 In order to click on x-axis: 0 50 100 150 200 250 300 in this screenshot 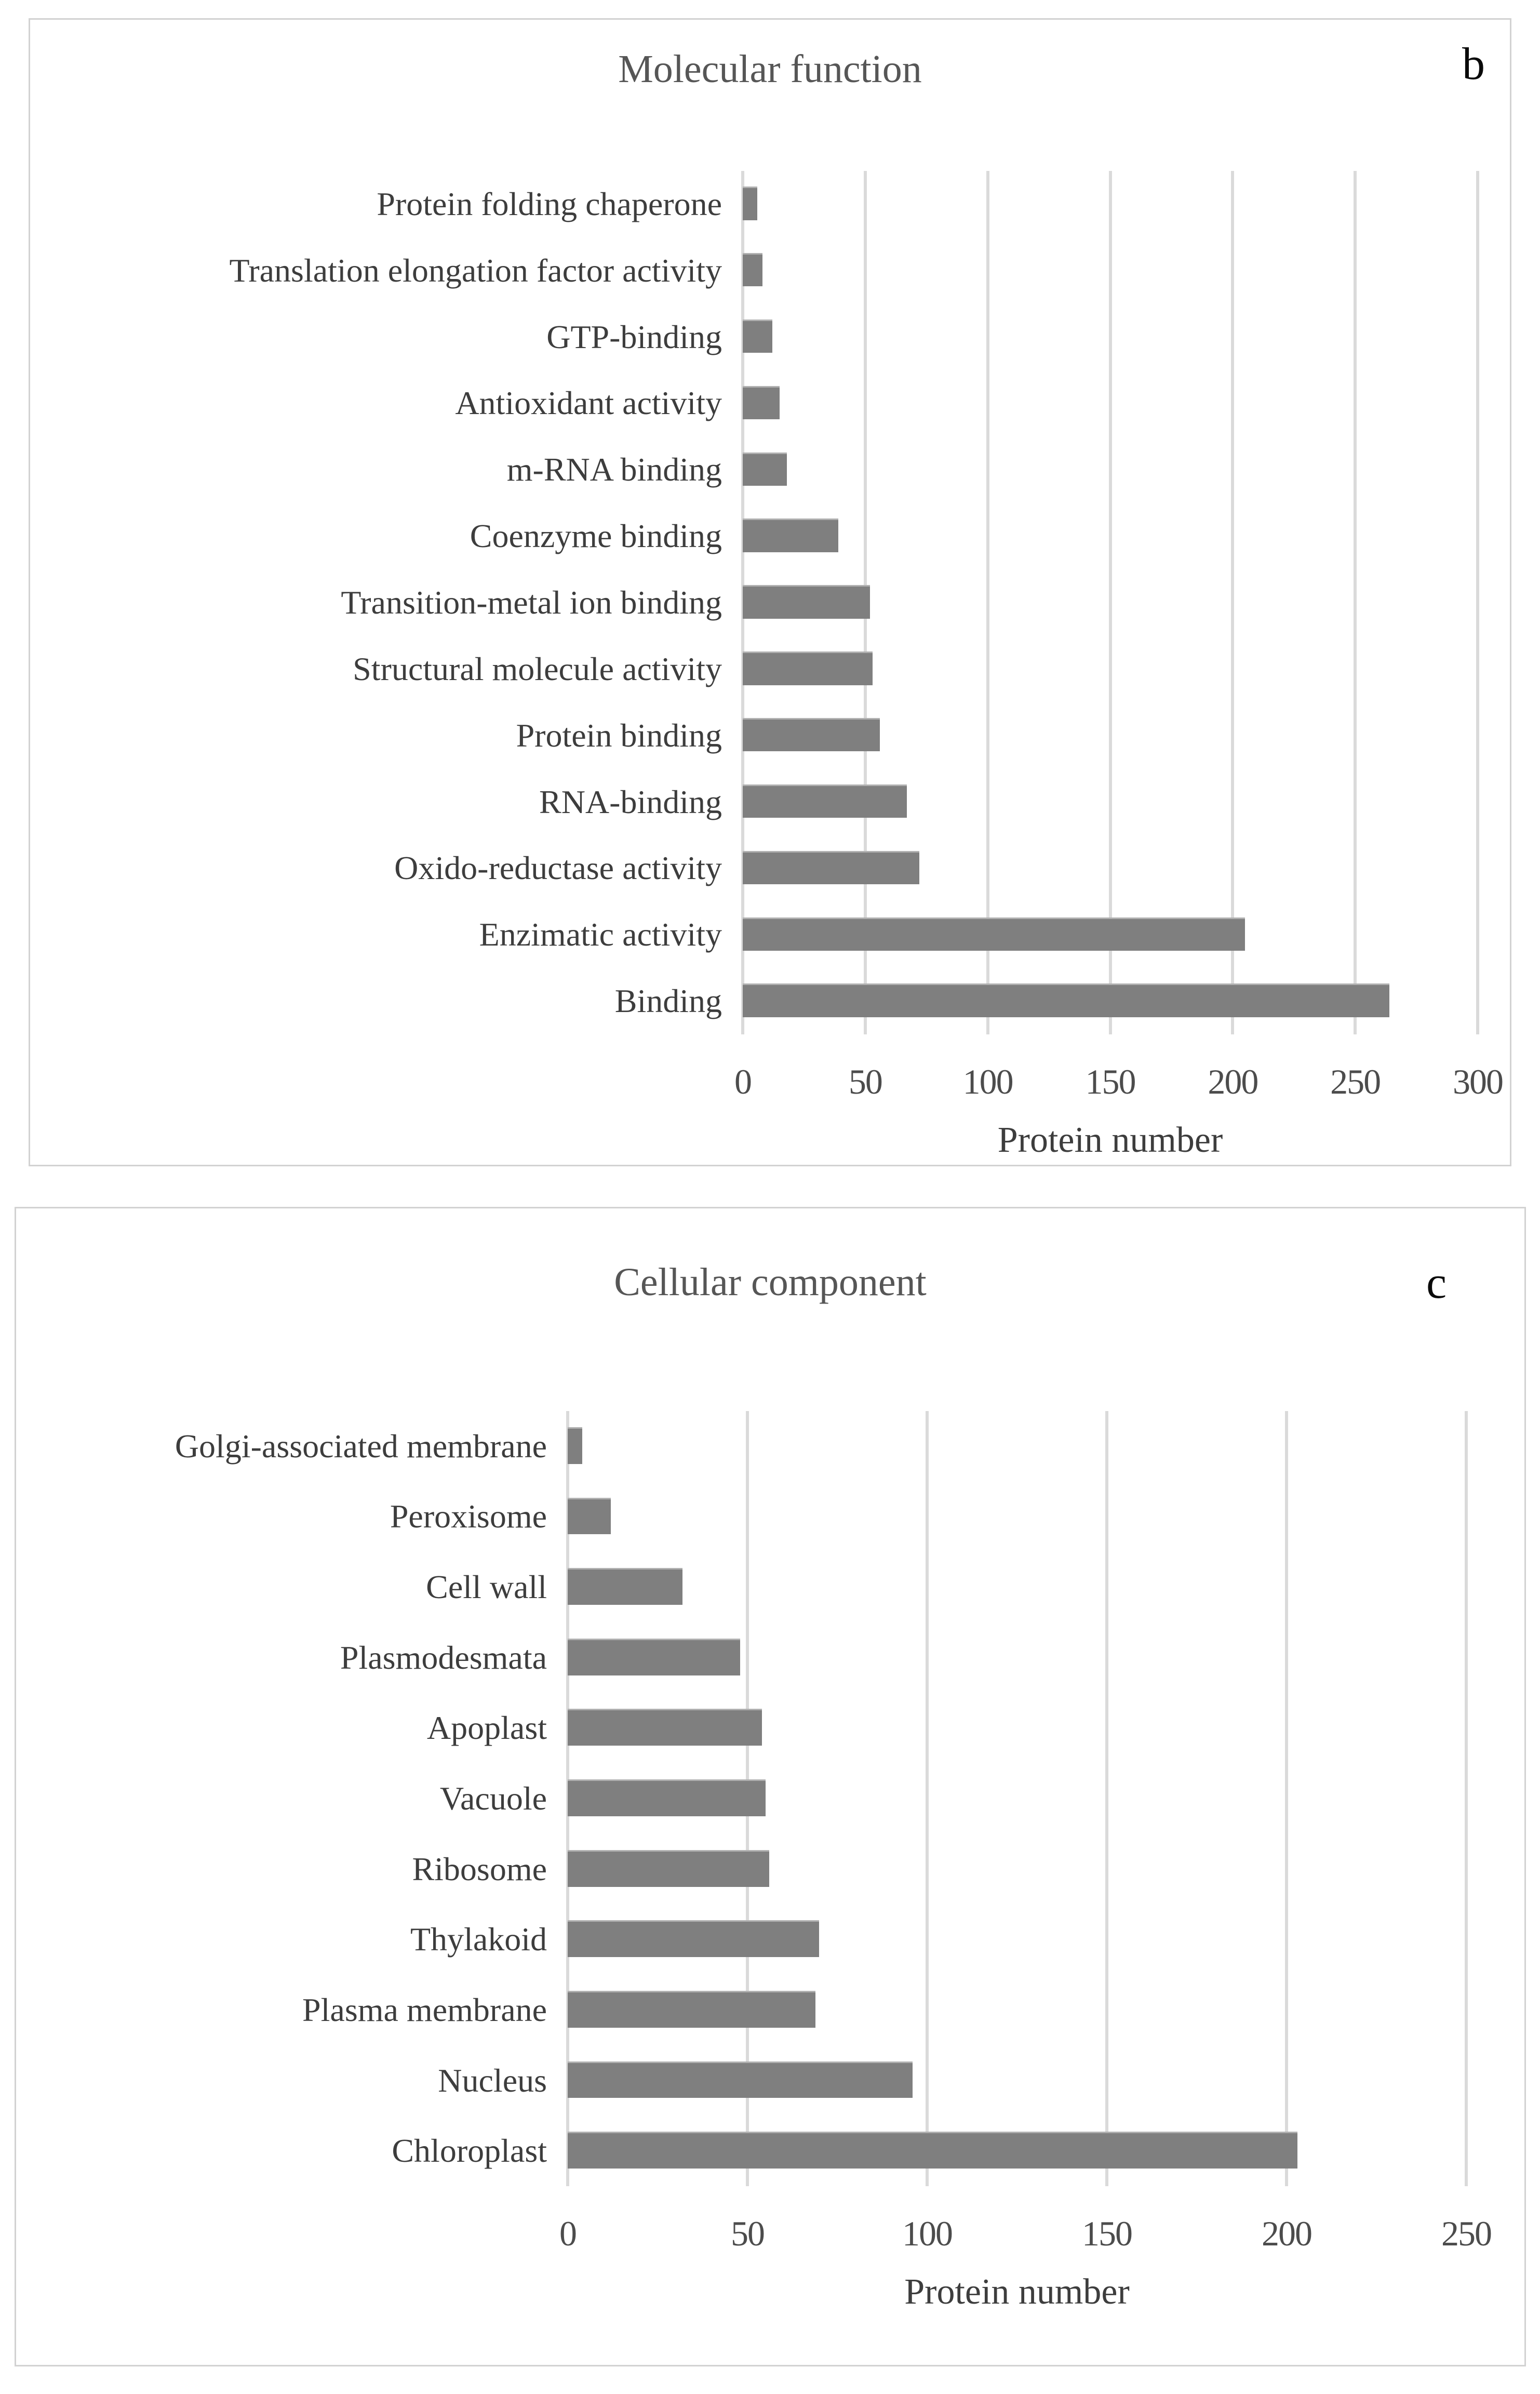, I will do `click(1119, 1073)`.